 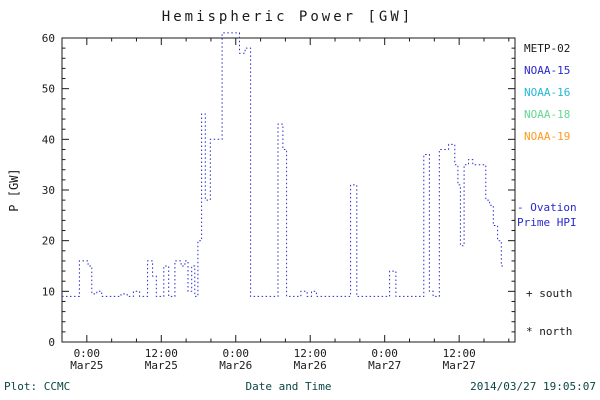 I want to click on plot-credit: Plot: CCMC, so click(x=37, y=386).